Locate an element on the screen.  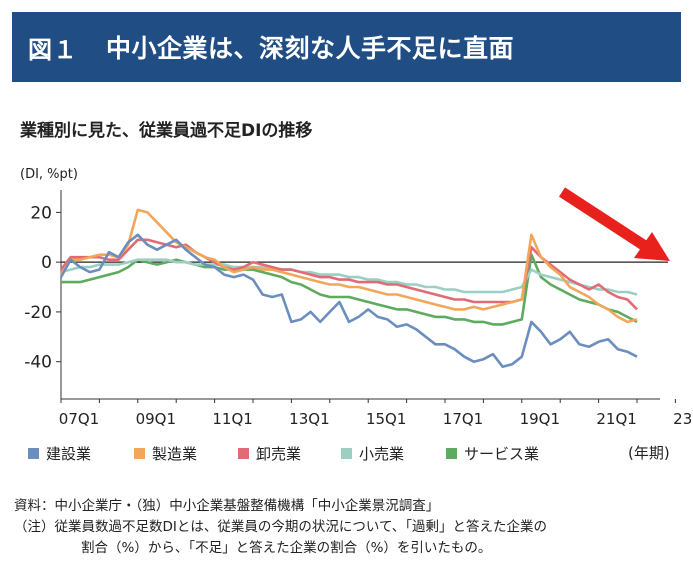
y-tick-label: 0 is located at coordinates (46, 263).